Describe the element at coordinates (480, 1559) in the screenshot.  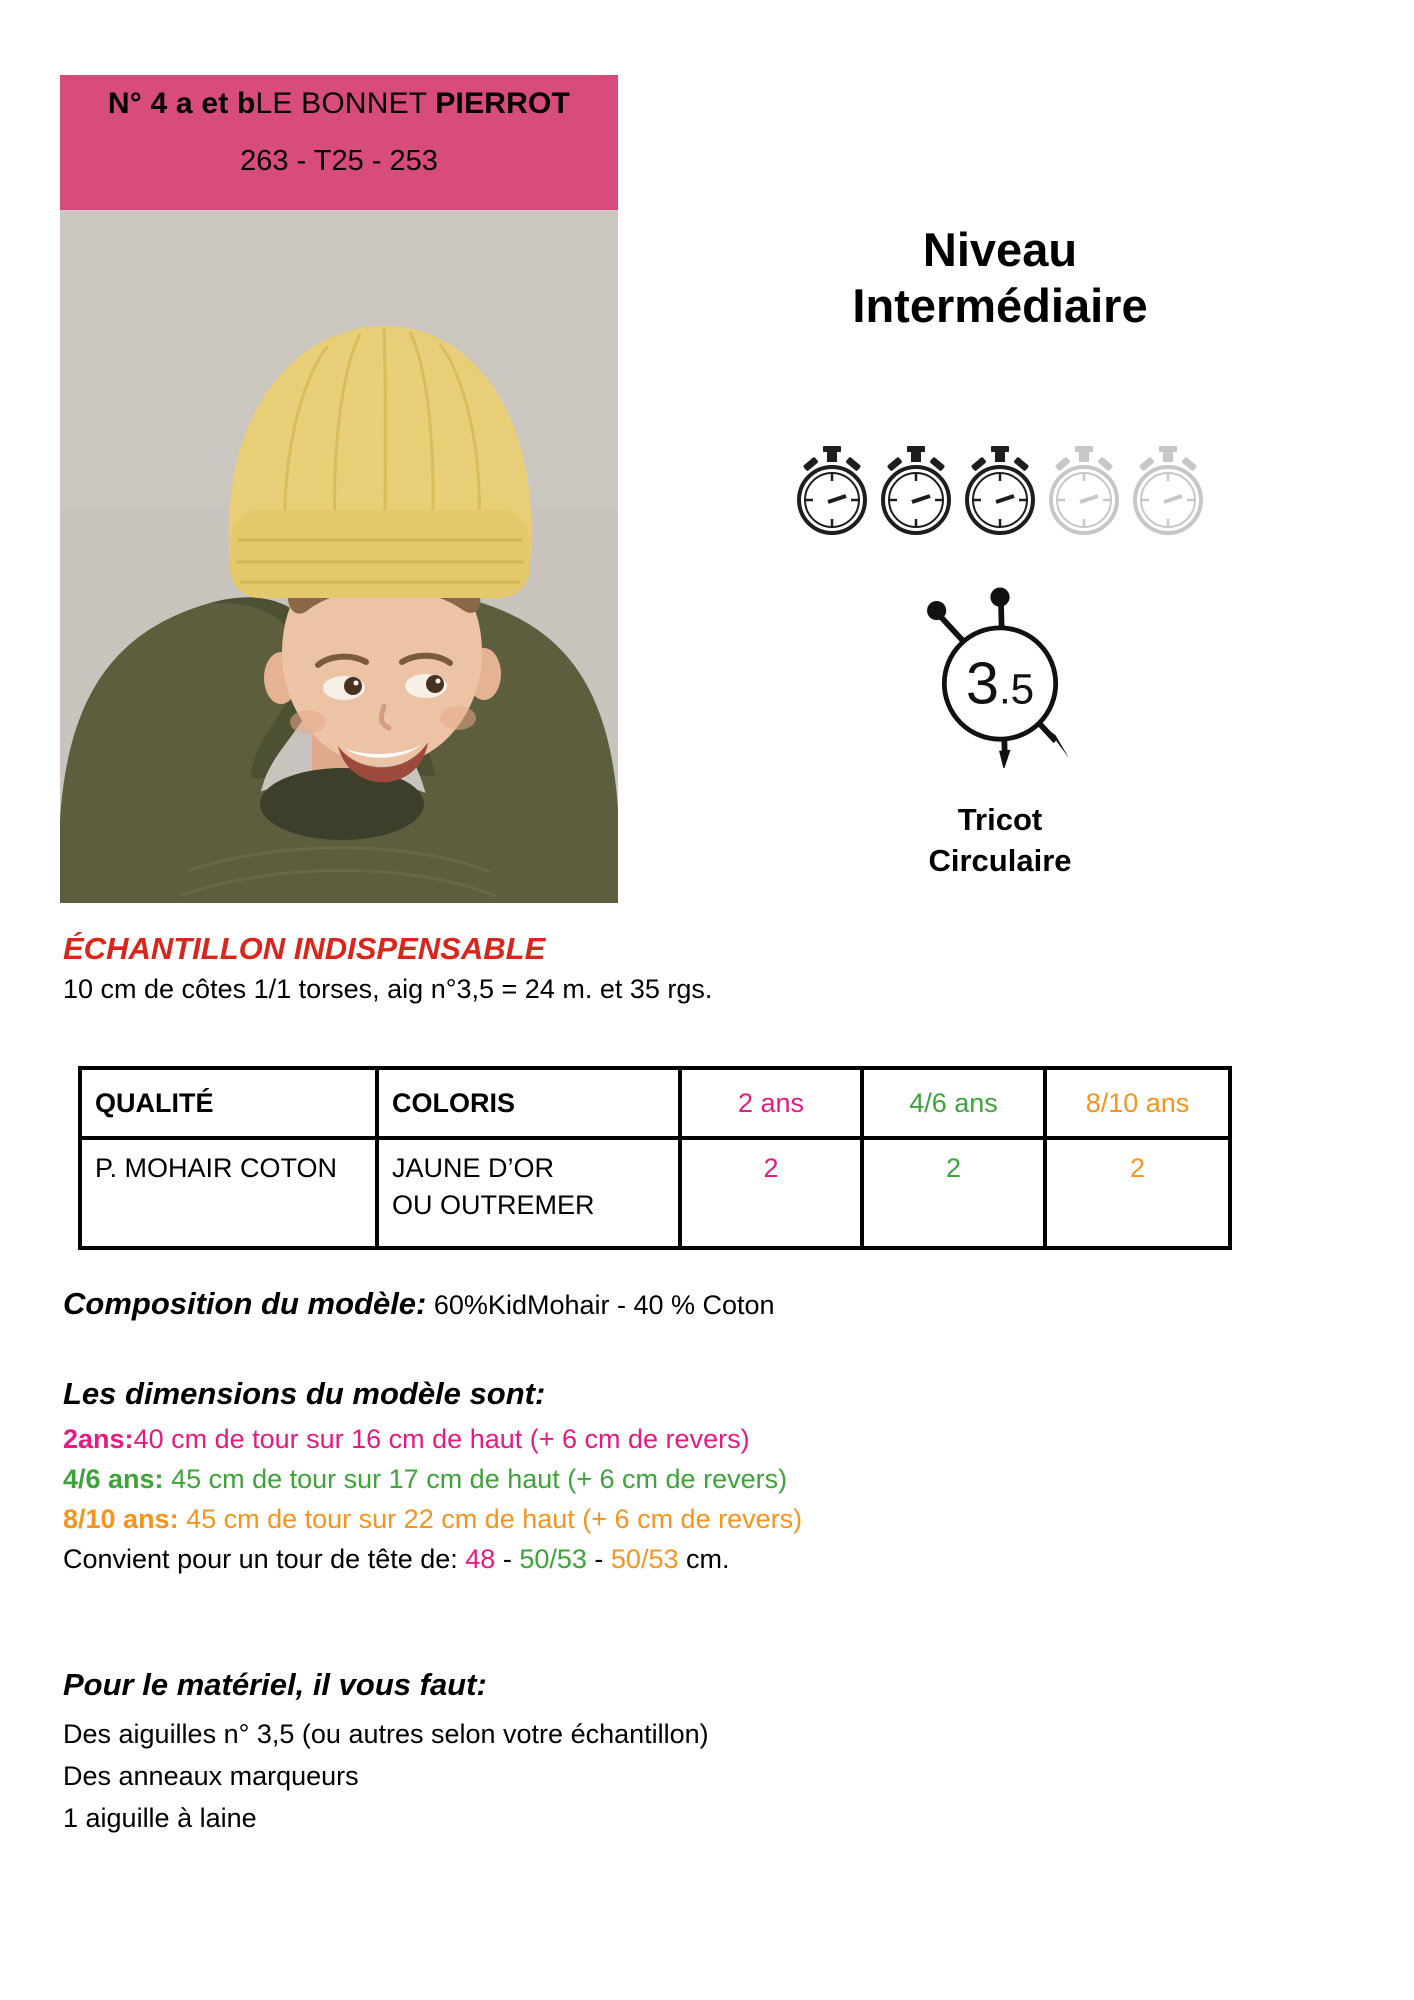
I see `head-size-2ans: 48` at that location.